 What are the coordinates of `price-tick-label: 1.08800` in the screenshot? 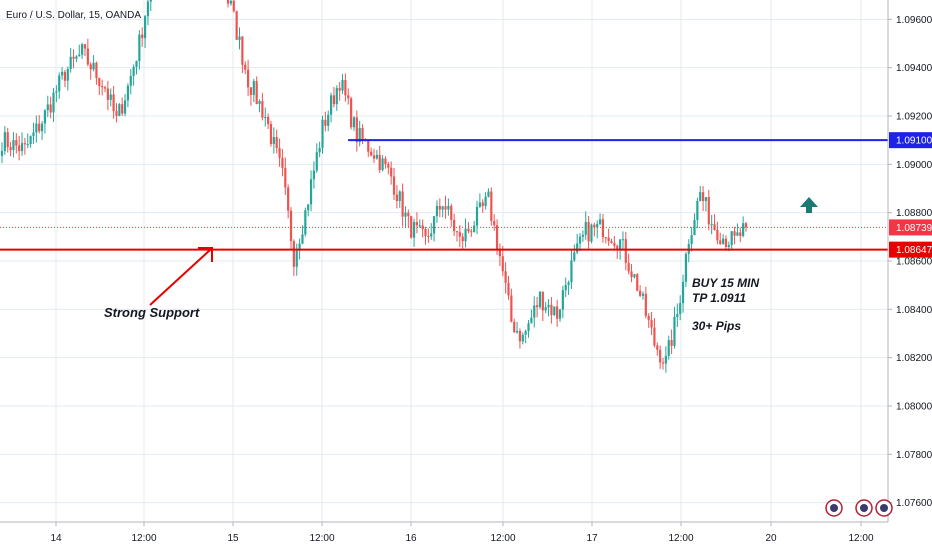 It's located at (914, 213).